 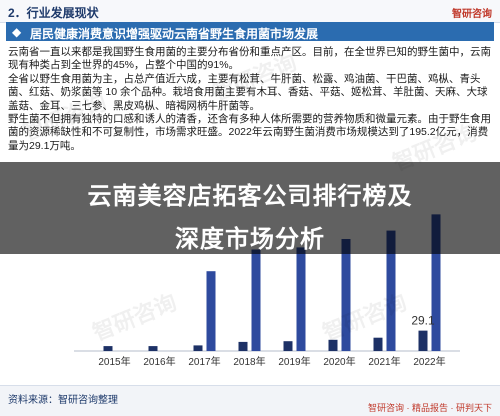 I want to click on x-tick-label: 2019年, so click(x=294, y=361).